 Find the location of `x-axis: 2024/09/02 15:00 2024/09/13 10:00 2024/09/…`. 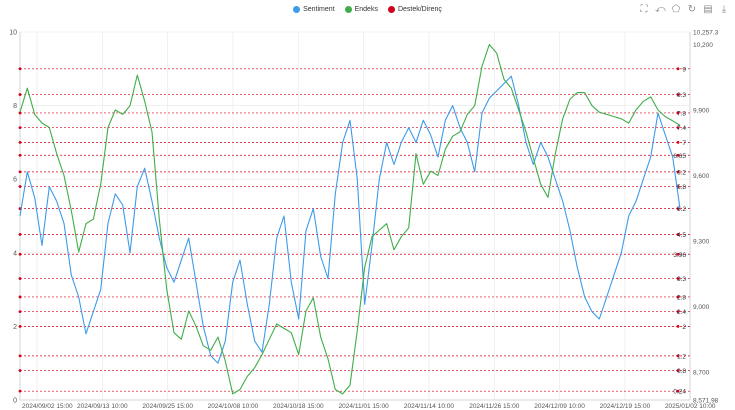

x-axis: 2024/09/02 15:00 2024/09/13 10:00 2024/09/… is located at coordinates (369, 406).